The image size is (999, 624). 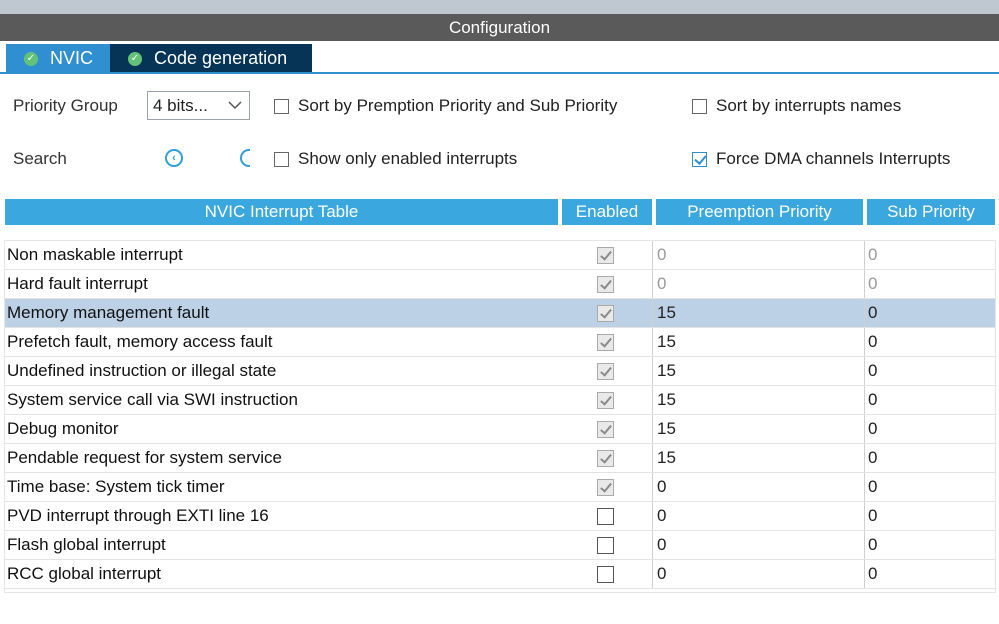 What do you see at coordinates (235, 105) in the screenshot?
I see `chevron-down-icon` at bounding box center [235, 105].